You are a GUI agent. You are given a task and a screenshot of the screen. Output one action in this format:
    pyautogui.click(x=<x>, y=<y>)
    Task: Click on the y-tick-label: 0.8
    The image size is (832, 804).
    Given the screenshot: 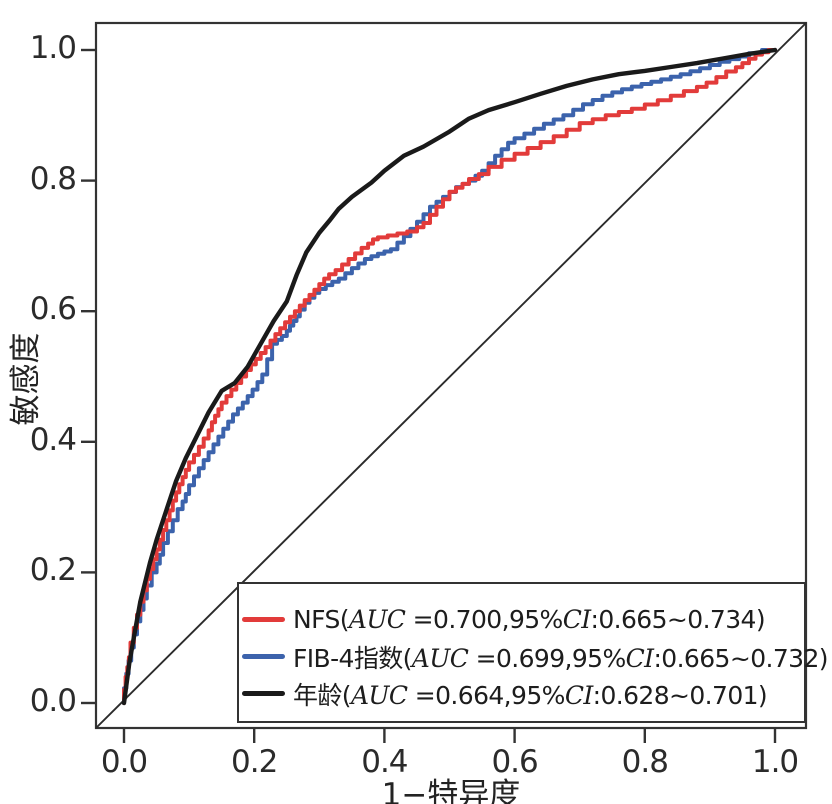 What is the action you would take?
    pyautogui.click(x=53, y=178)
    